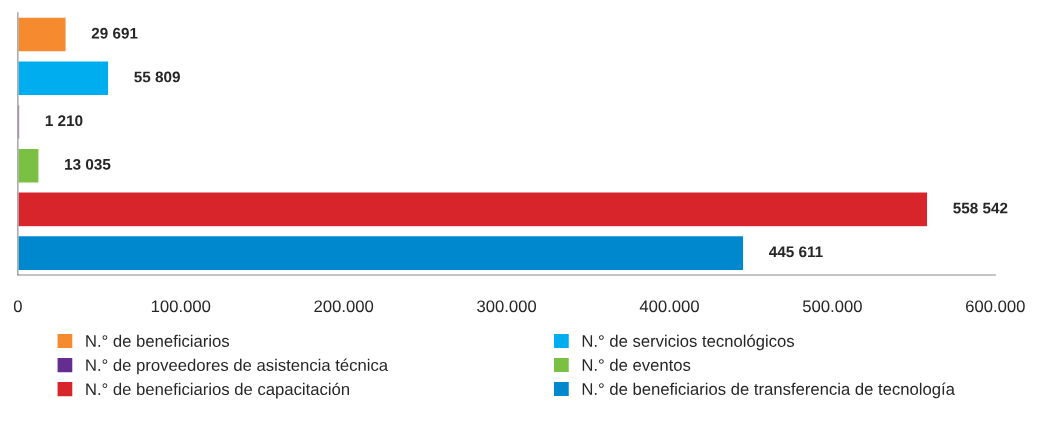 The image size is (1051, 423). What do you see at coordinates (237, 366) in the screenshot?
I see `legend-label: N.° de proveedores de asistencia técnica` at bounding box center [237, 366].